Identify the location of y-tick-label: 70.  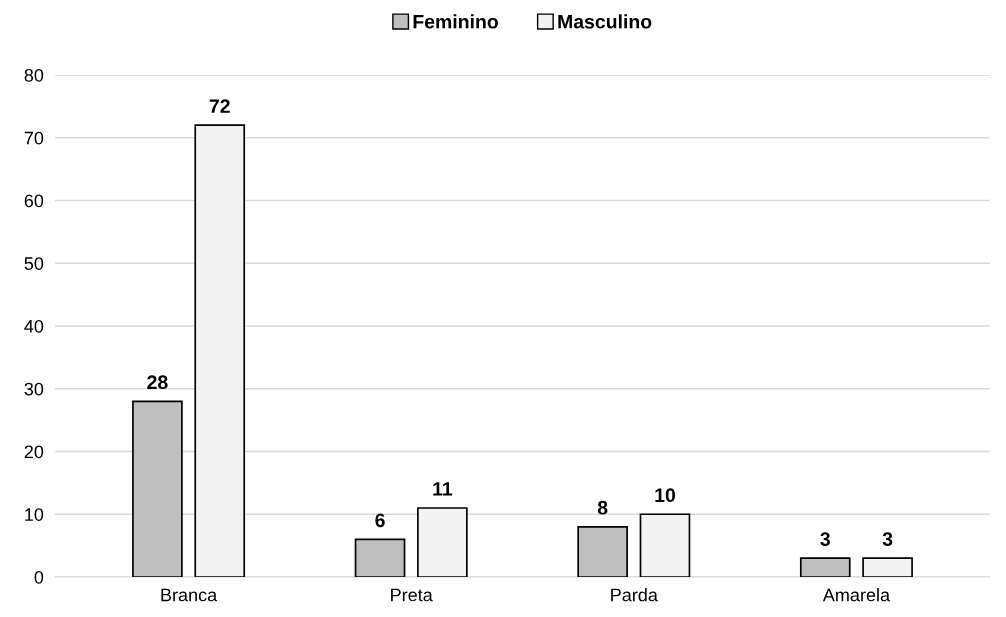
(34, 138).